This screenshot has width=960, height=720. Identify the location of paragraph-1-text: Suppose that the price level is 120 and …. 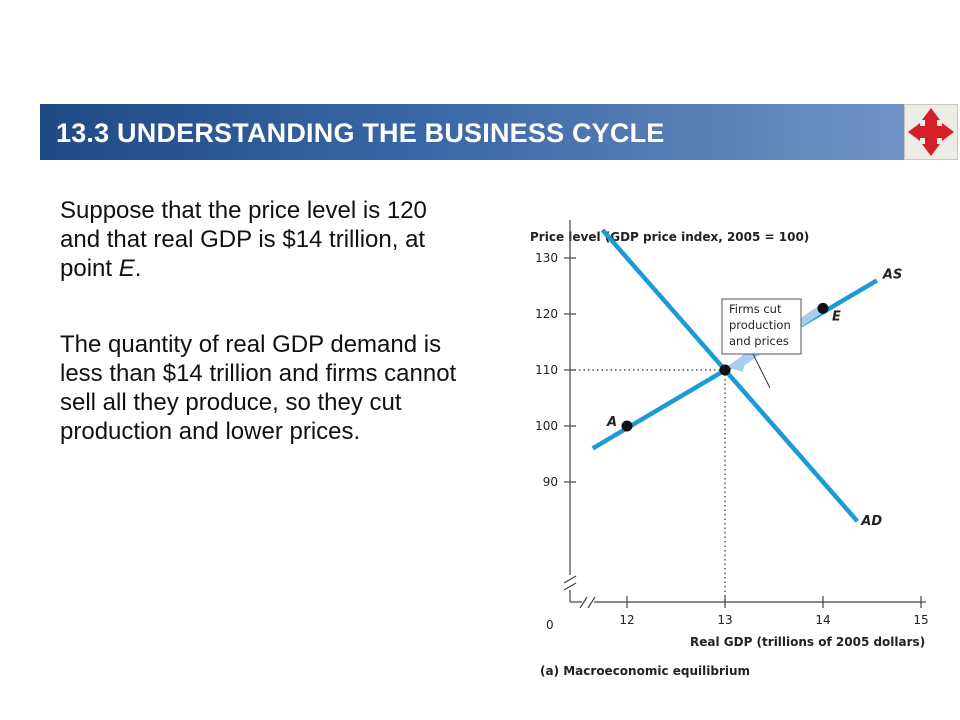
(243, 239).